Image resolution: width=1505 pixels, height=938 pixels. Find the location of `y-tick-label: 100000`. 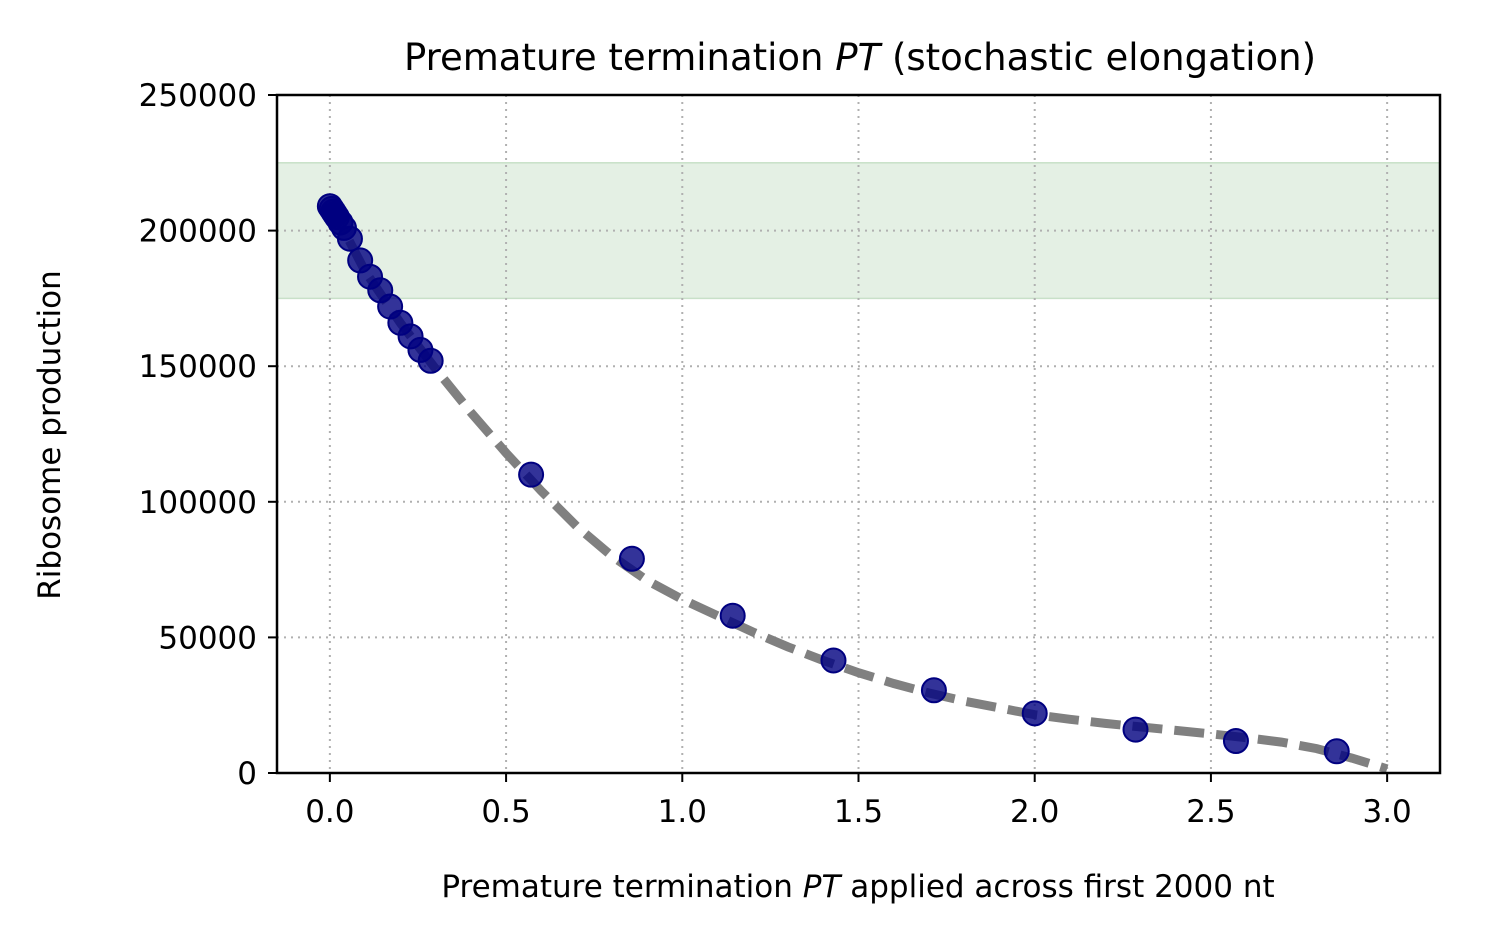

y-tick-label: 100000 is located at coordinates (198, 503).